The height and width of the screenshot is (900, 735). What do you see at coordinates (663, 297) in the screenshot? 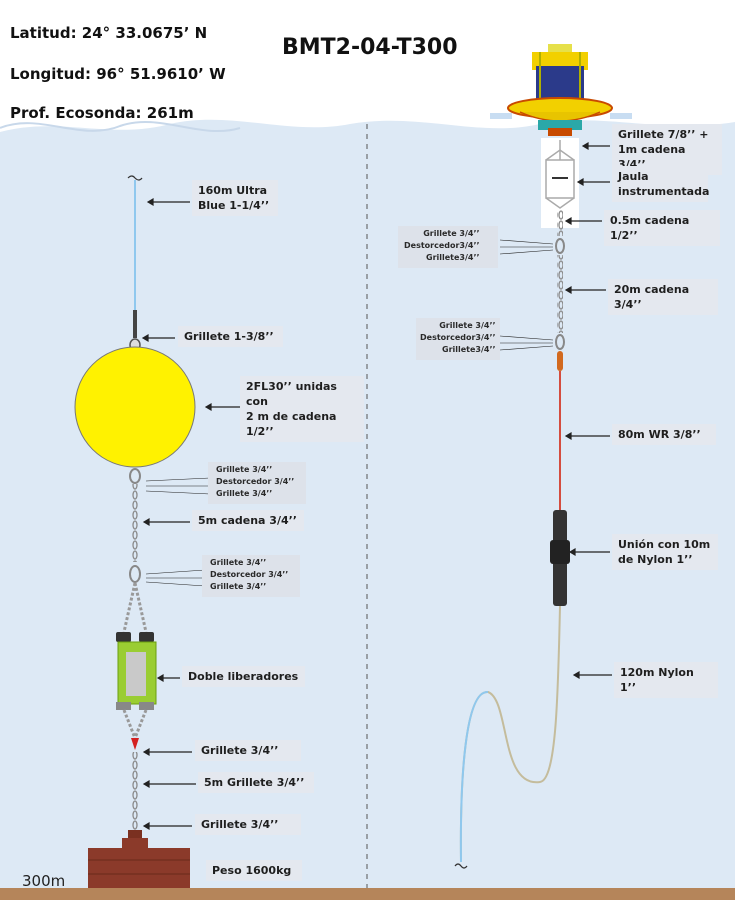
I see `label-chain-long: 20m cadena 3/4’’` at bounding box center [663, 297].